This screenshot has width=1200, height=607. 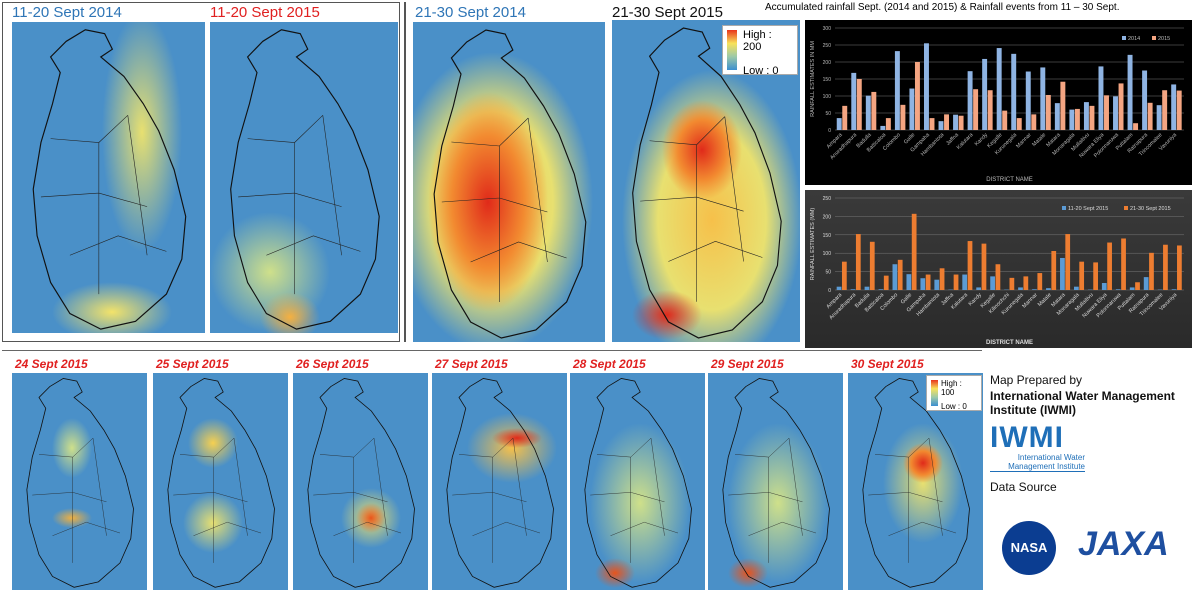 What do you see at coordinates (706, 181) in the screenshot?
I see `map-21-30-sept-2015: High : 200 Low : 0` at bounding box center [706, 181].